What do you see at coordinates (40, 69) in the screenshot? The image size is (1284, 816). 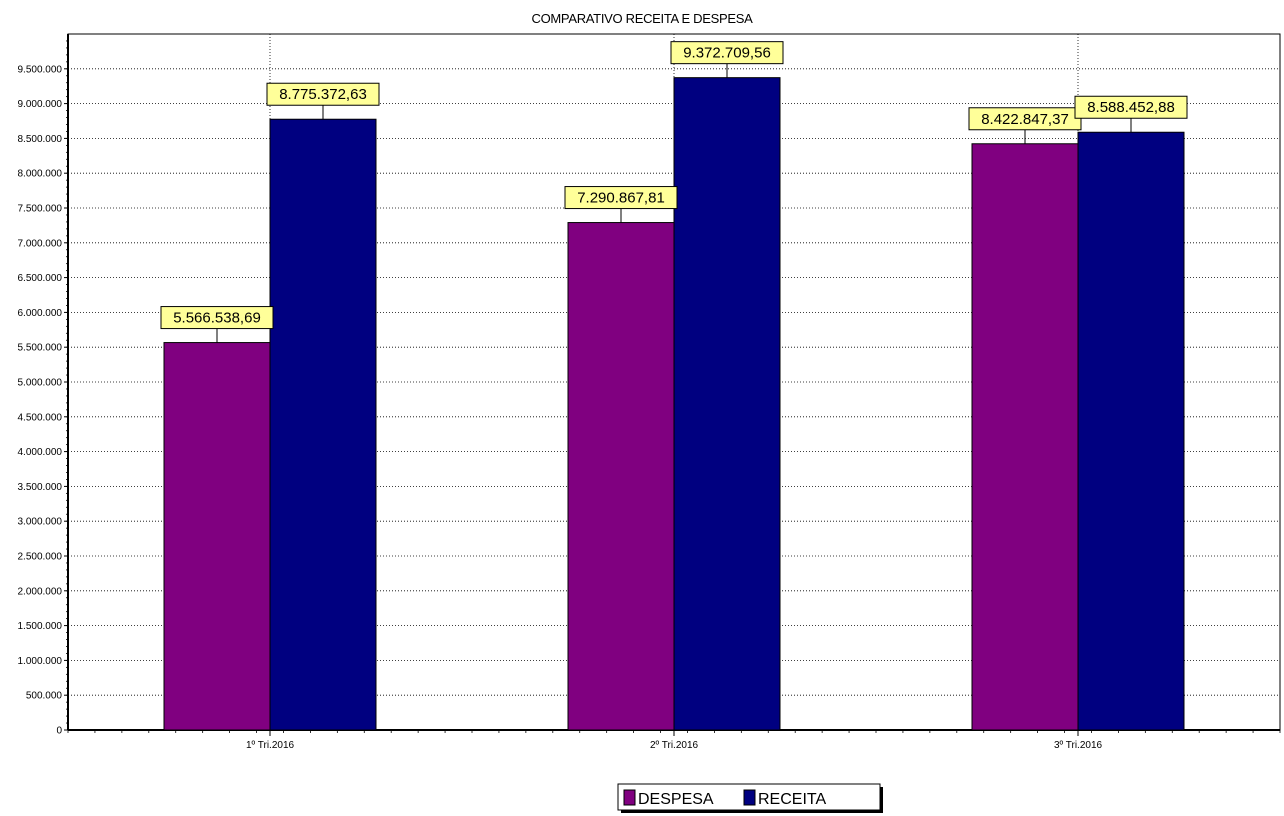 I see `y-tick-label: 9.500.000` at bounding box center [40, 69].